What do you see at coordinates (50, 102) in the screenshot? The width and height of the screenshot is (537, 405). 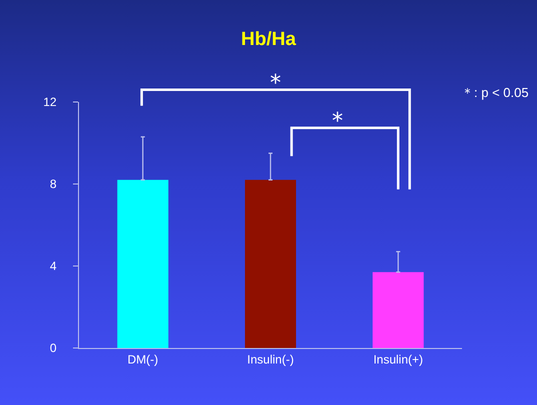 I see `y-tick-label: 12` at bounding box center [50, 102].